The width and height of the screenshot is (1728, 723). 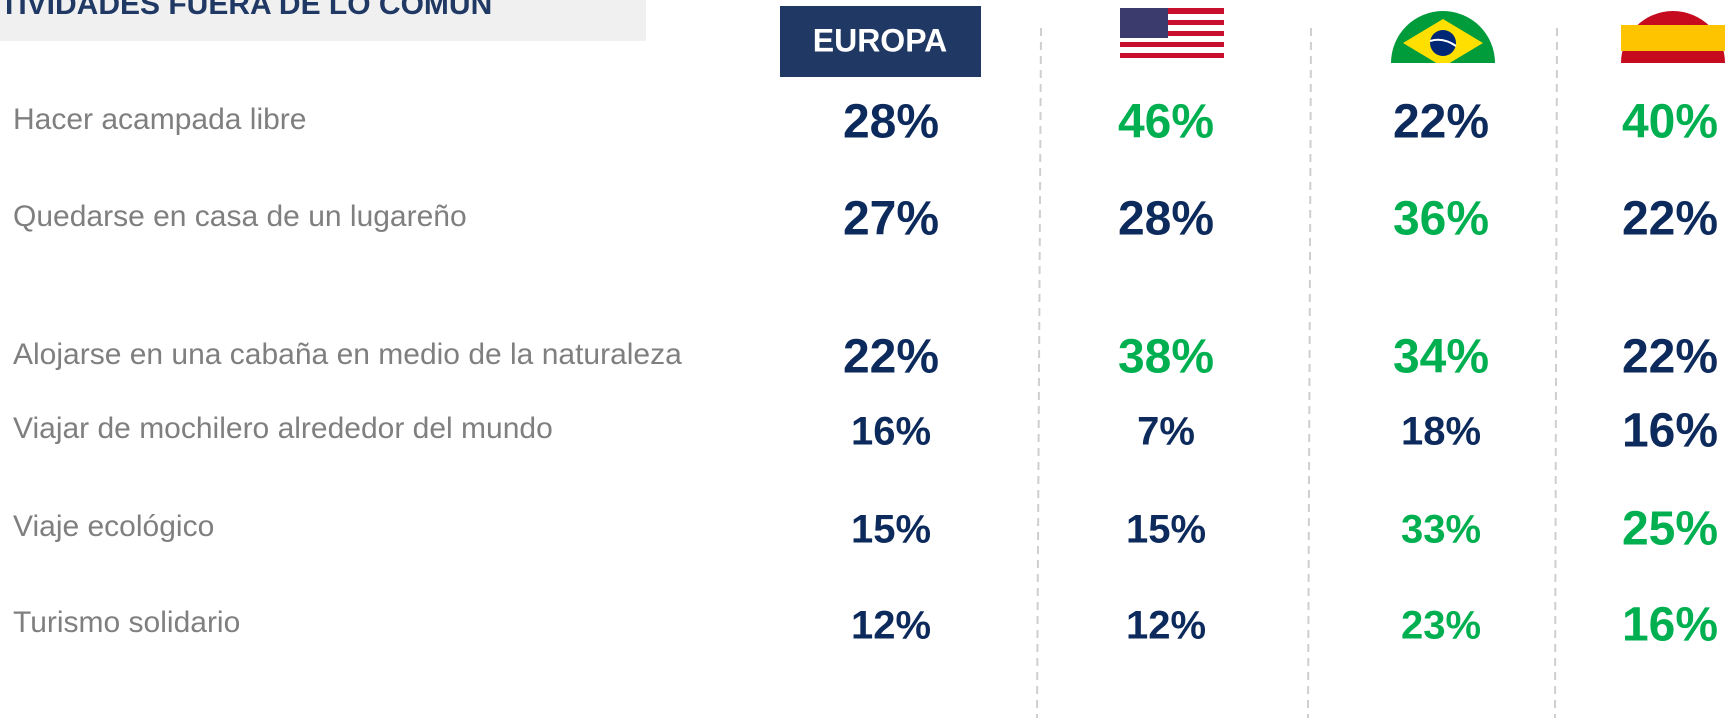 I want to click on row-label: Quedarse en casa de un lugareño, so click(x=240, y=216).